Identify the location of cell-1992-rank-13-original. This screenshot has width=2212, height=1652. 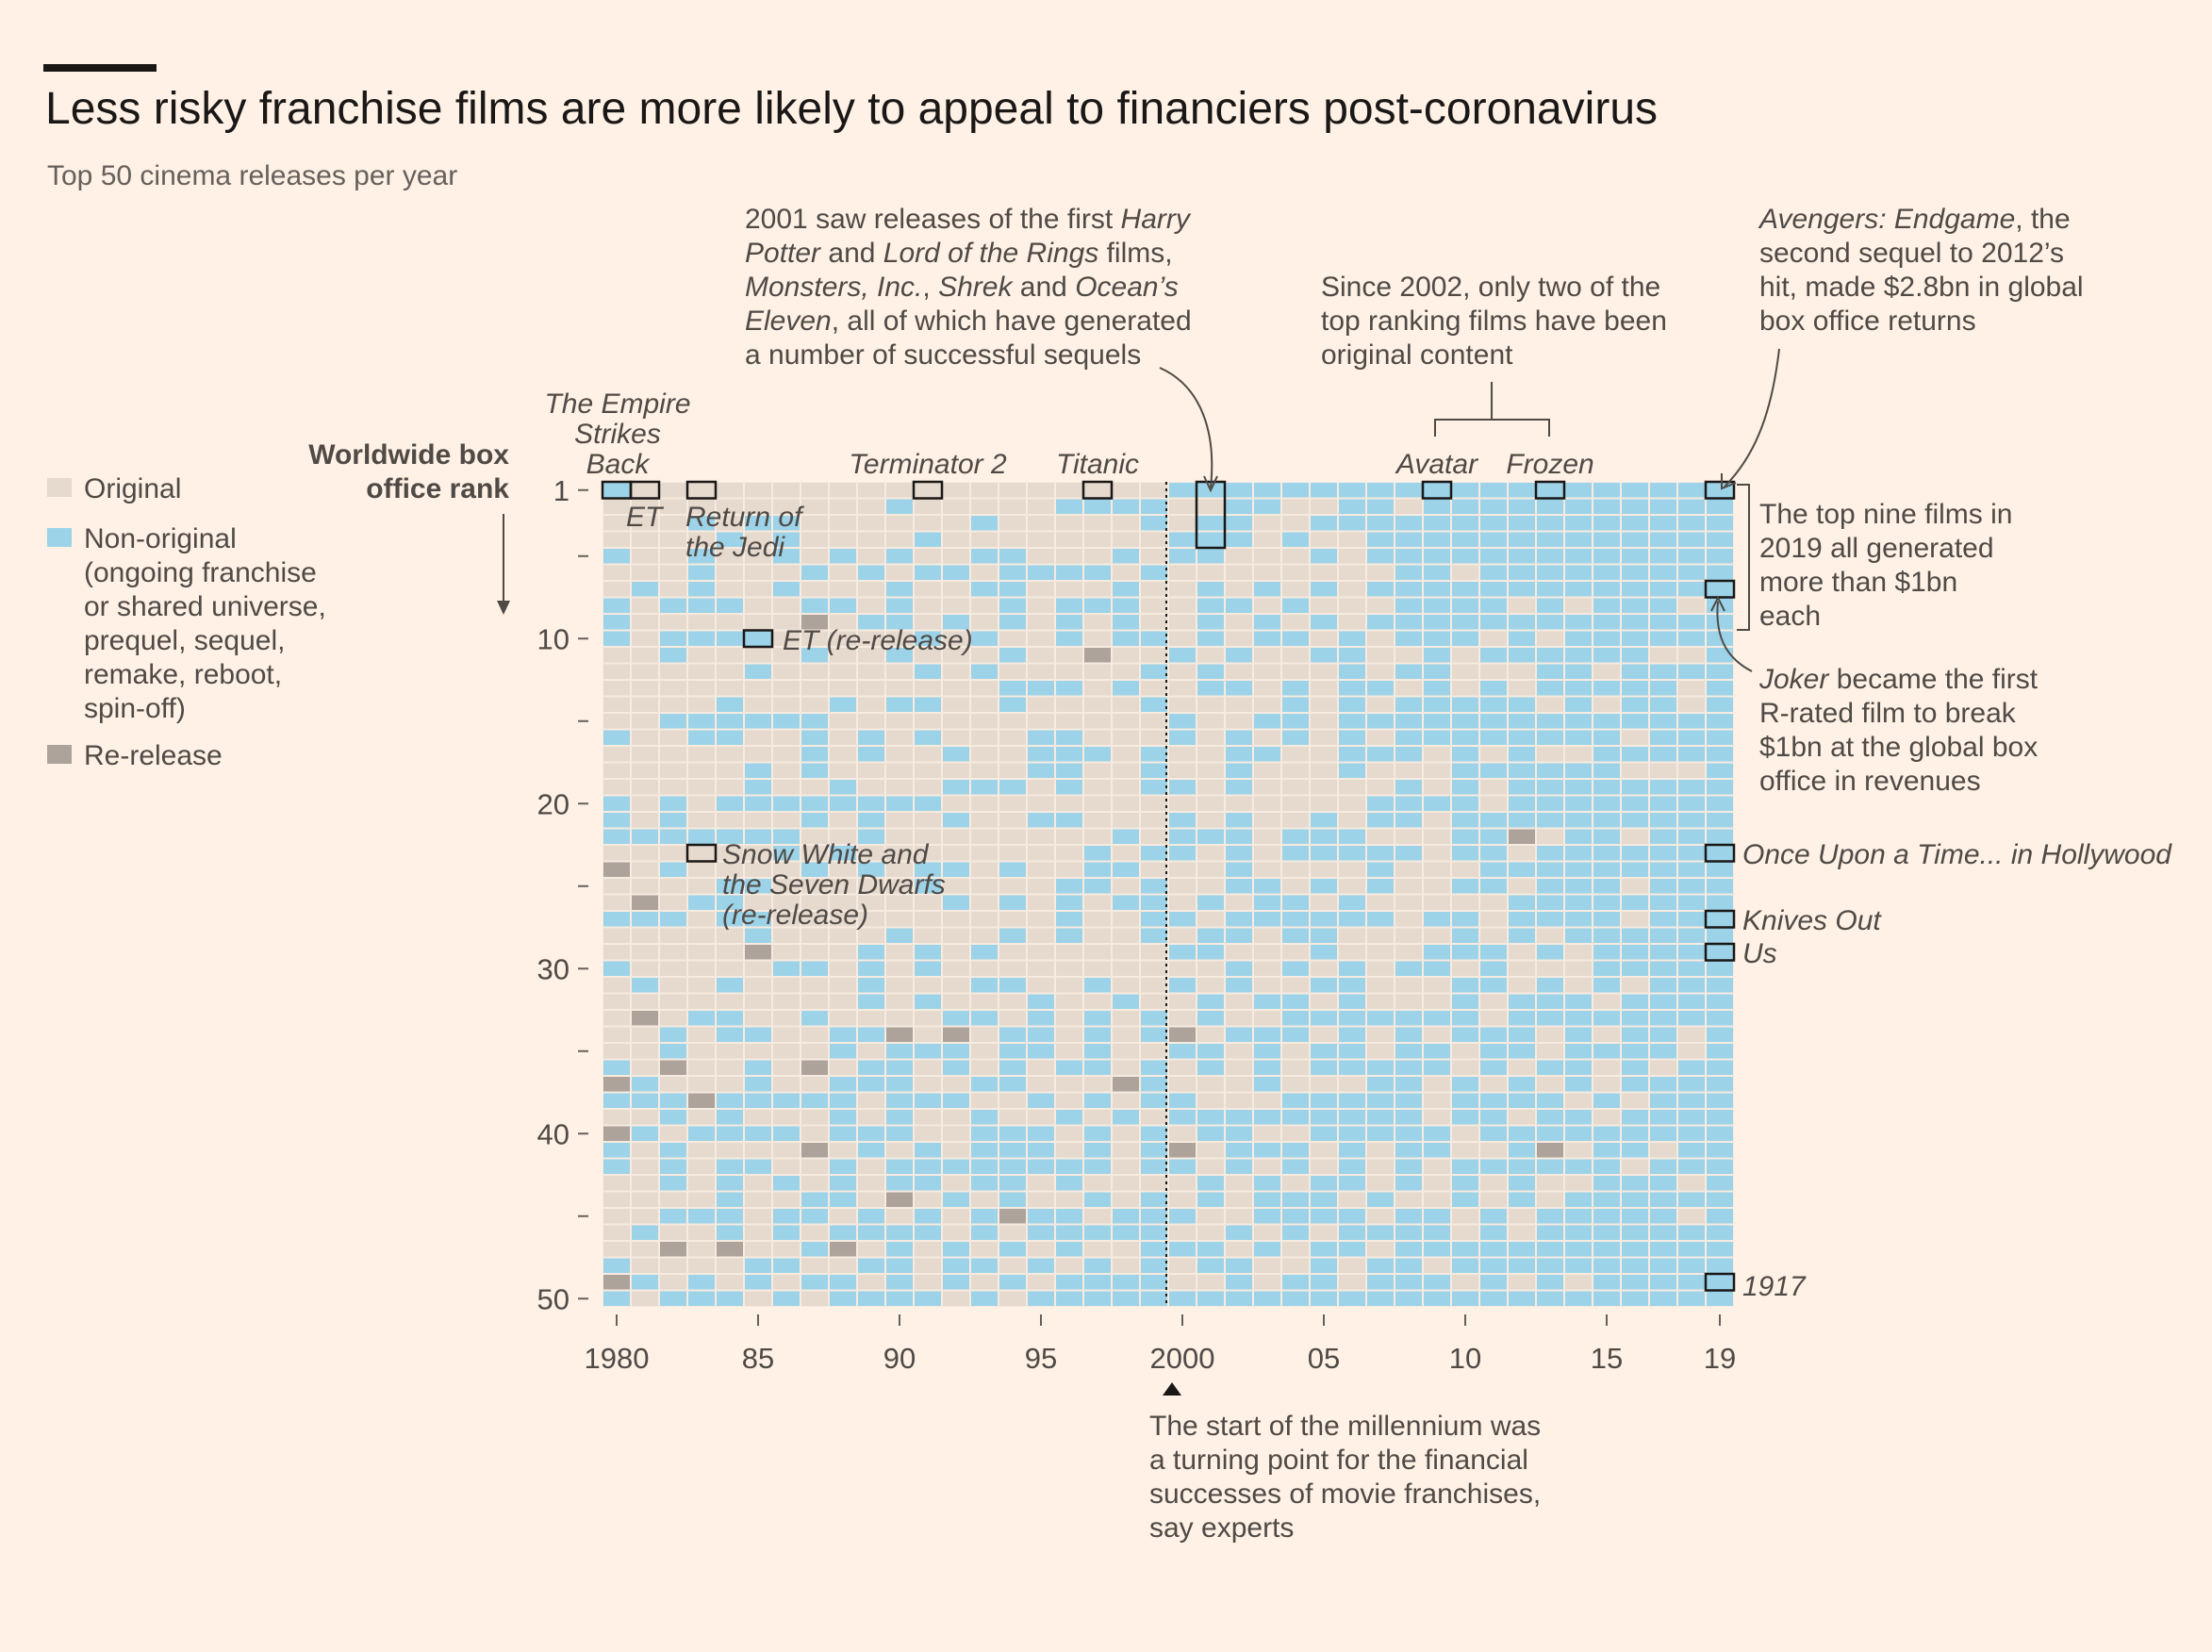
(956, 688).